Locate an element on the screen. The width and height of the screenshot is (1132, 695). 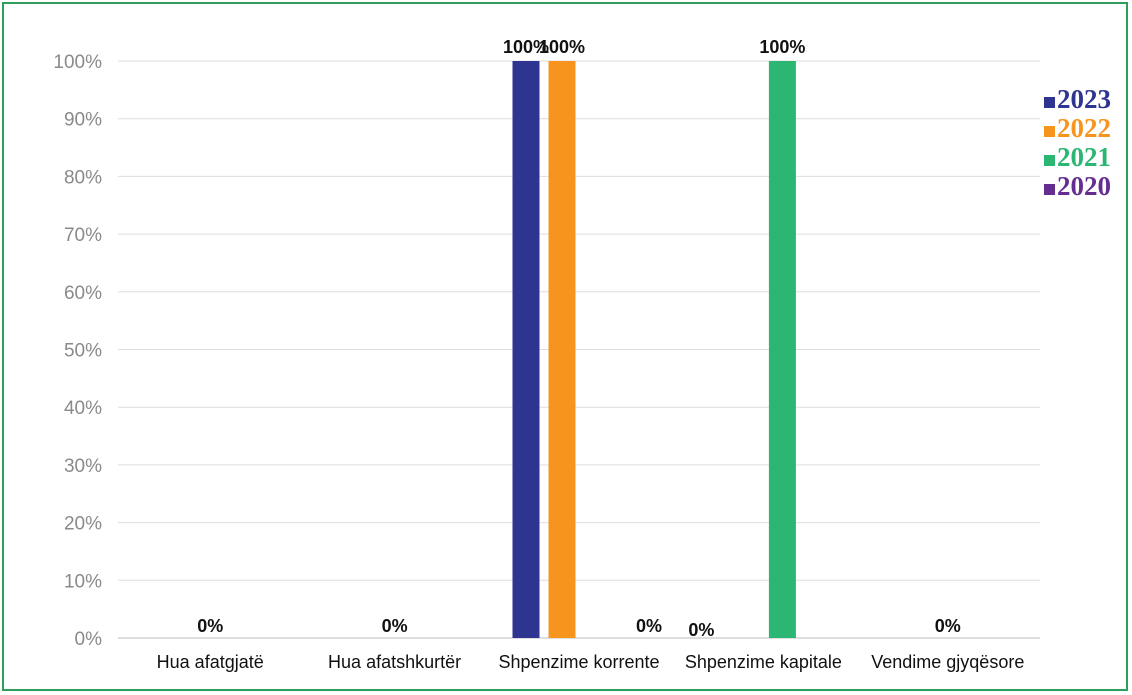
category-label: Shpenzime kapitale is located at coordinates (763, 662).